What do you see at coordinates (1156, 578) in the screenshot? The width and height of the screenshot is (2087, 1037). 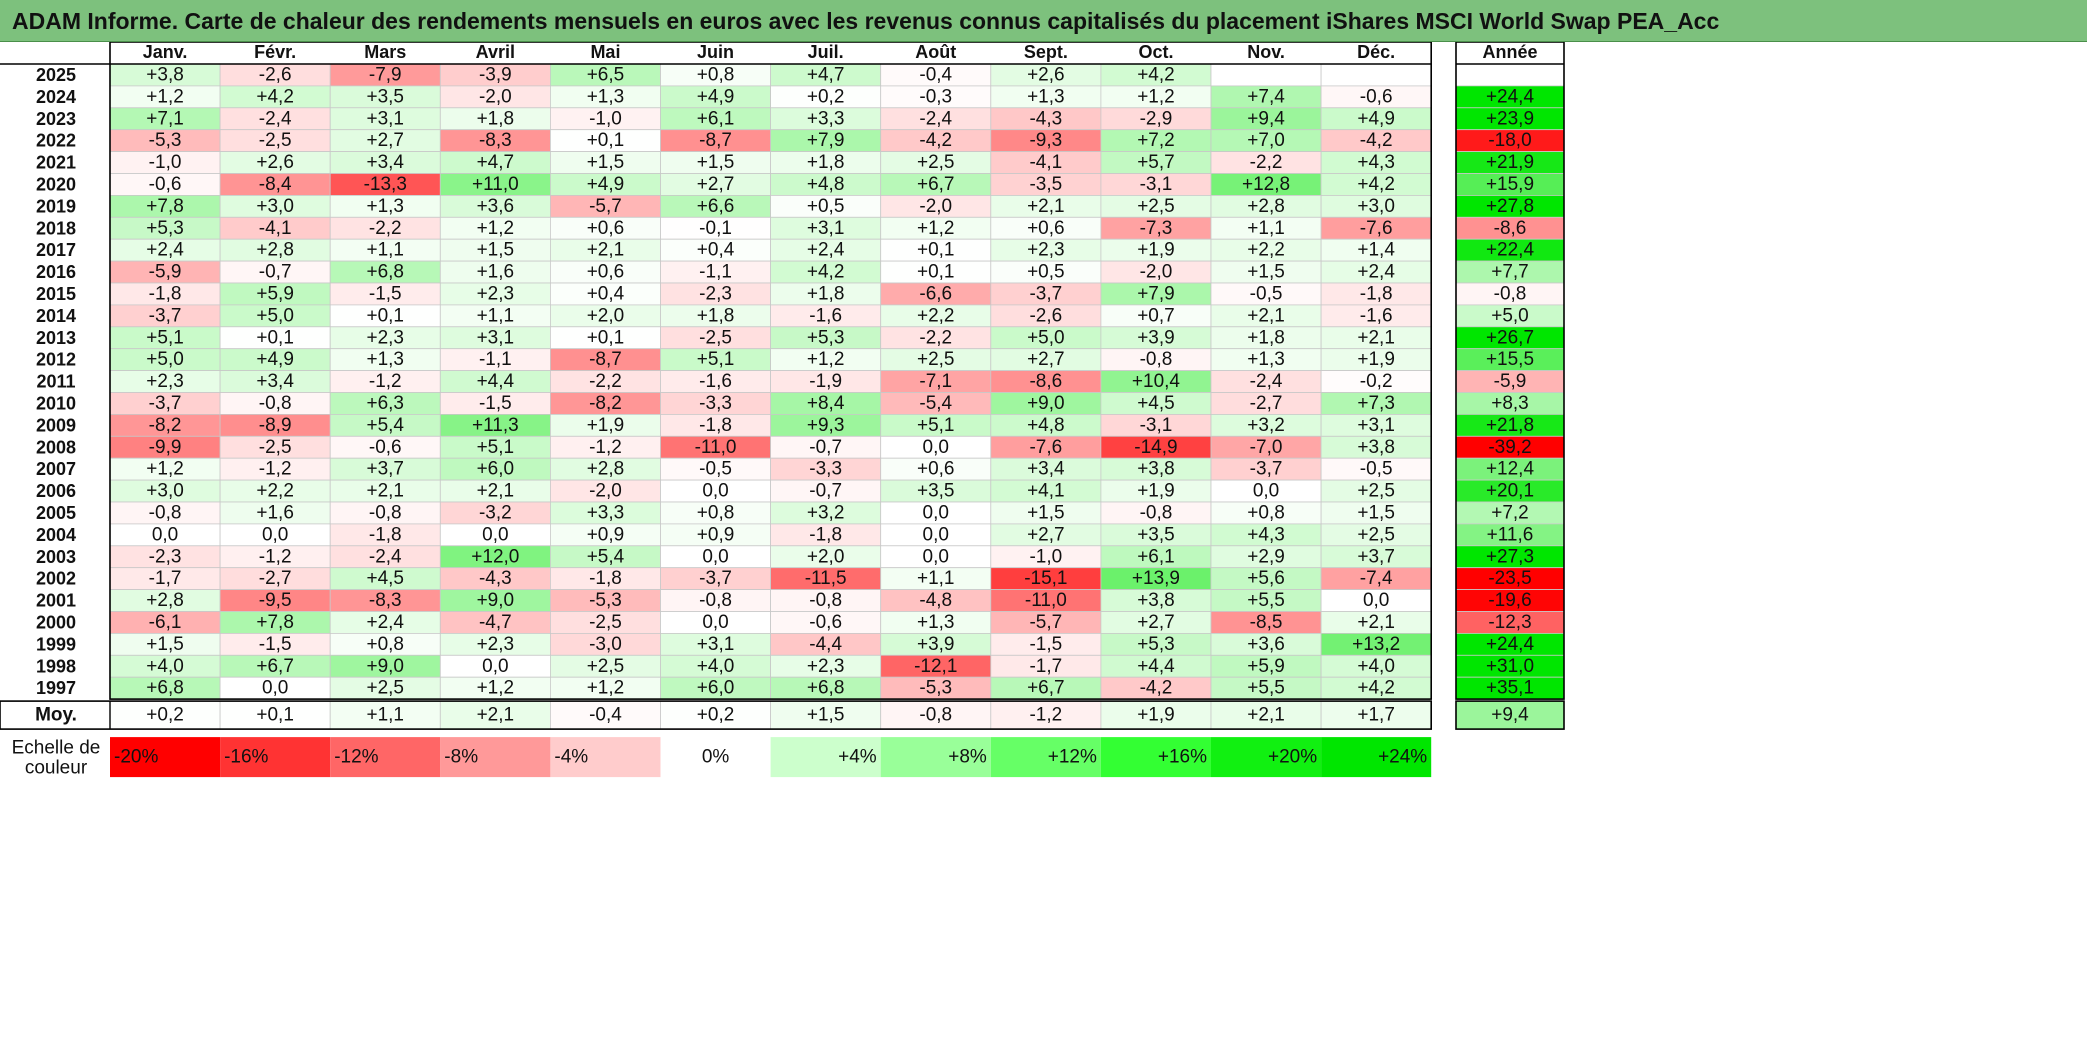 I see `heat-cell-value: +13,9` at bounding box center [1156, 578].